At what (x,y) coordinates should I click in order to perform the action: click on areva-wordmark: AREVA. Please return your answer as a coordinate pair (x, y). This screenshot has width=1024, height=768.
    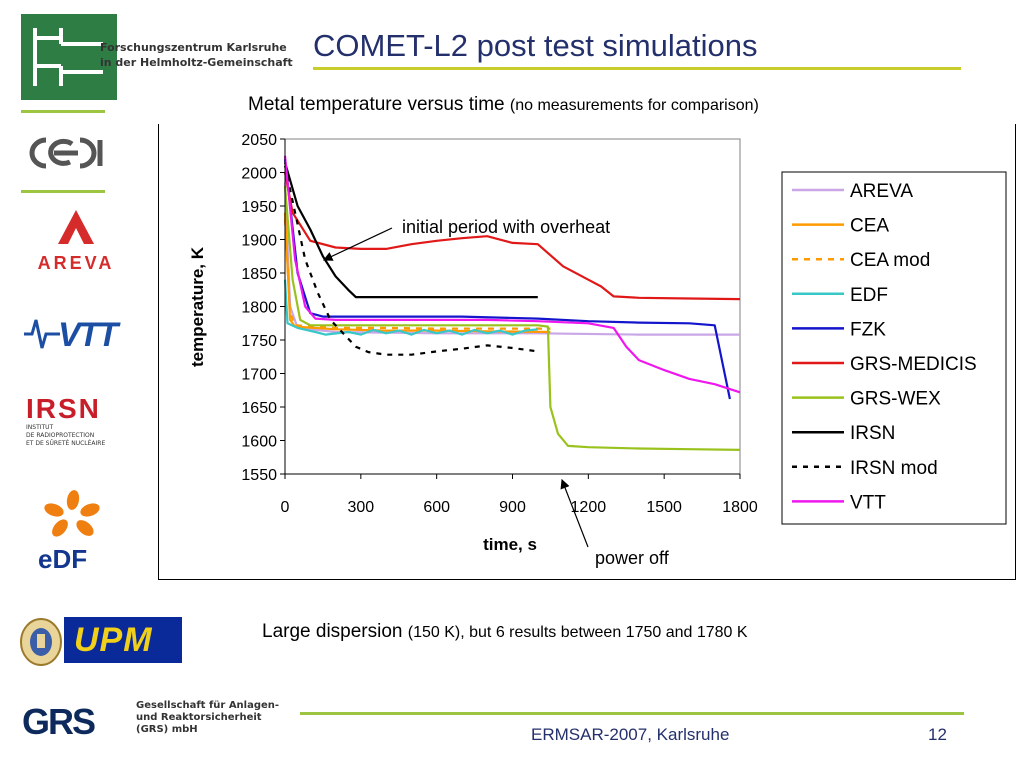
    Looking at the image, I should click on (76, 263).